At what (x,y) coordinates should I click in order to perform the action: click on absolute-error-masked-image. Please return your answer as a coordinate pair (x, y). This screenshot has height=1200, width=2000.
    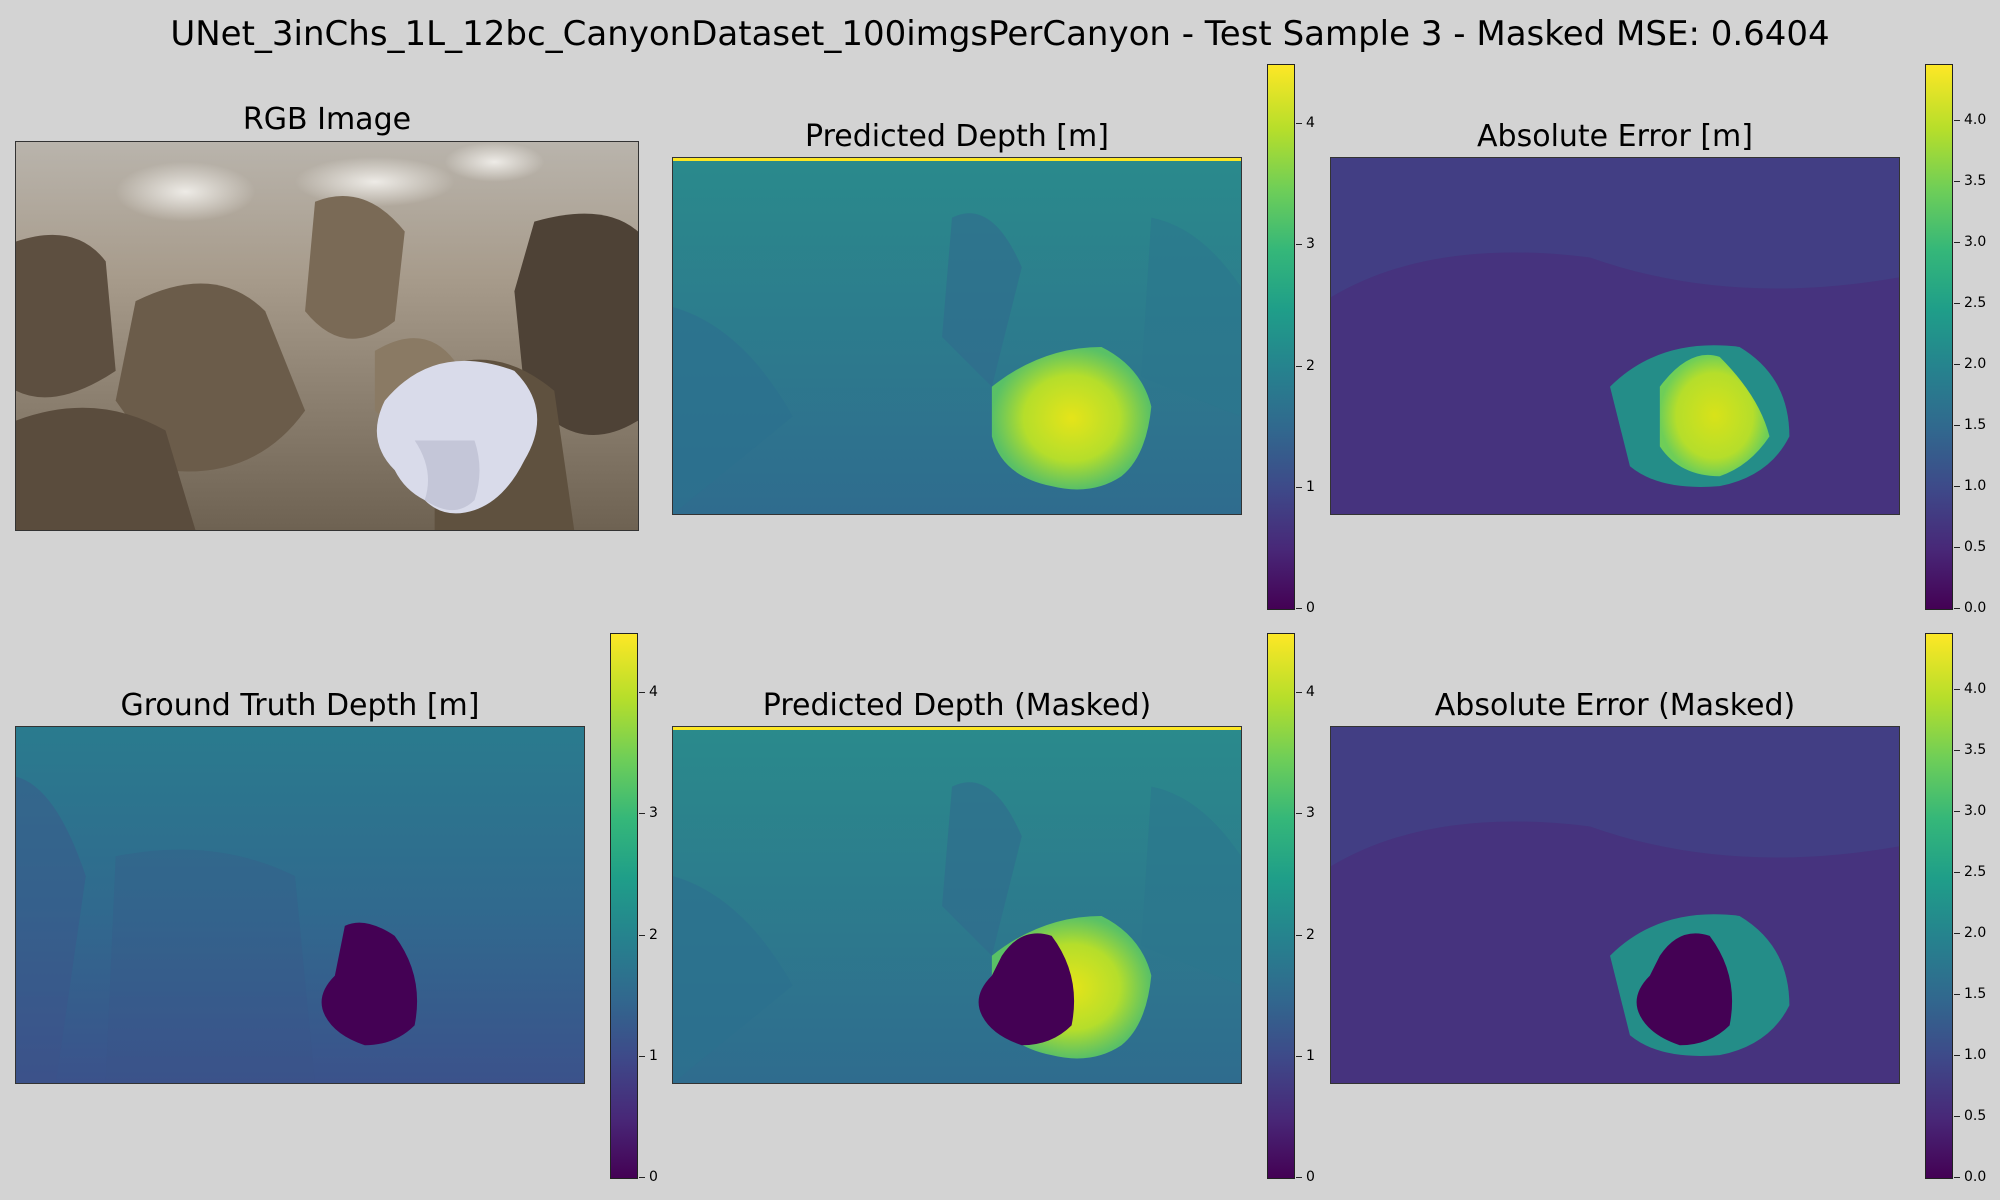
    Looking at the image, I should click on (1615, 905).